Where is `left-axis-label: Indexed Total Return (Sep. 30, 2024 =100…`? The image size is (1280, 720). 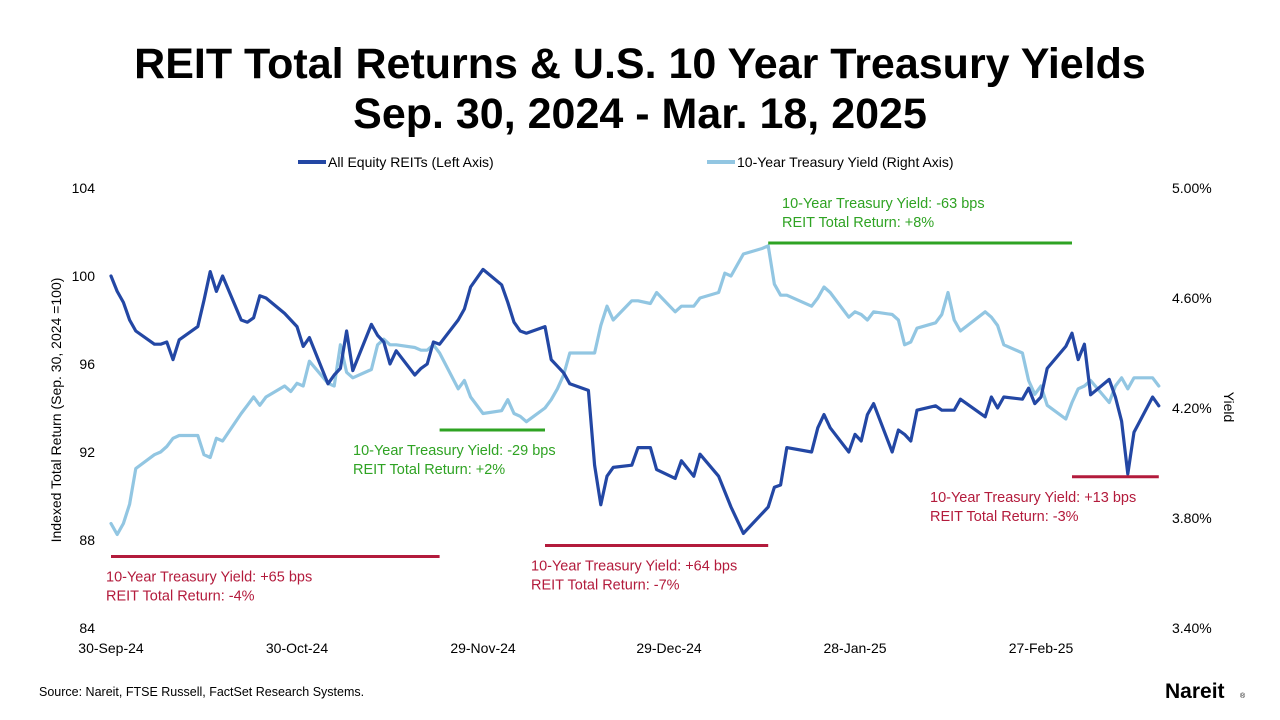 left-axis-label: Indexed Total Return (Sep. 30, 2024 =100… is located at coordinates (56, 410).